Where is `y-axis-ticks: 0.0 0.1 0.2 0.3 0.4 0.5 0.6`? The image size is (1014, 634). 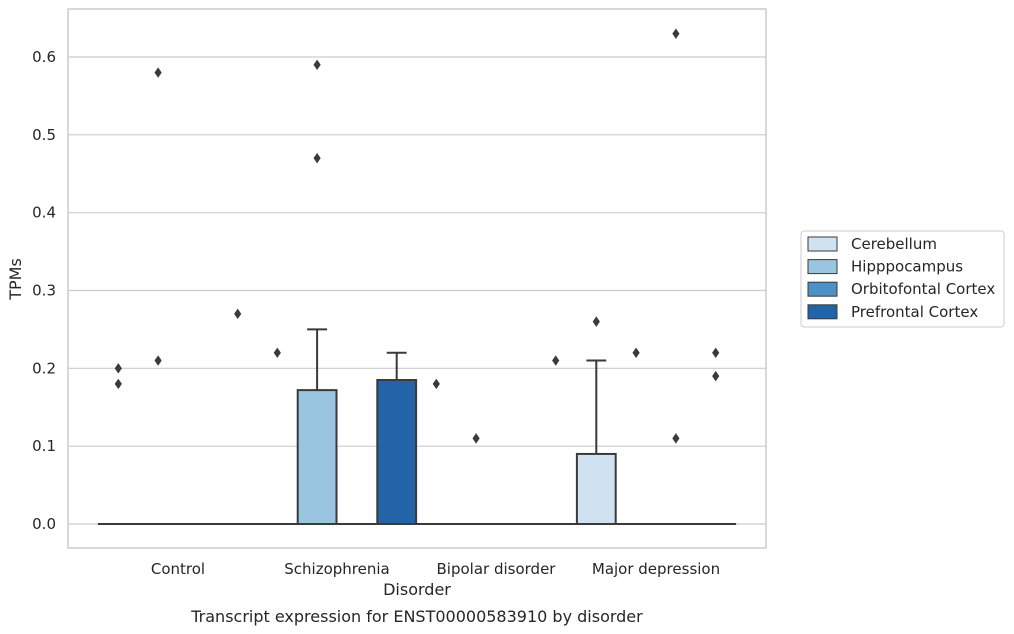 y-axis-ticks: 0.0 0.1 0.2 0.3 0.4 0.5 0.6 is located at coordinates (44, 290).